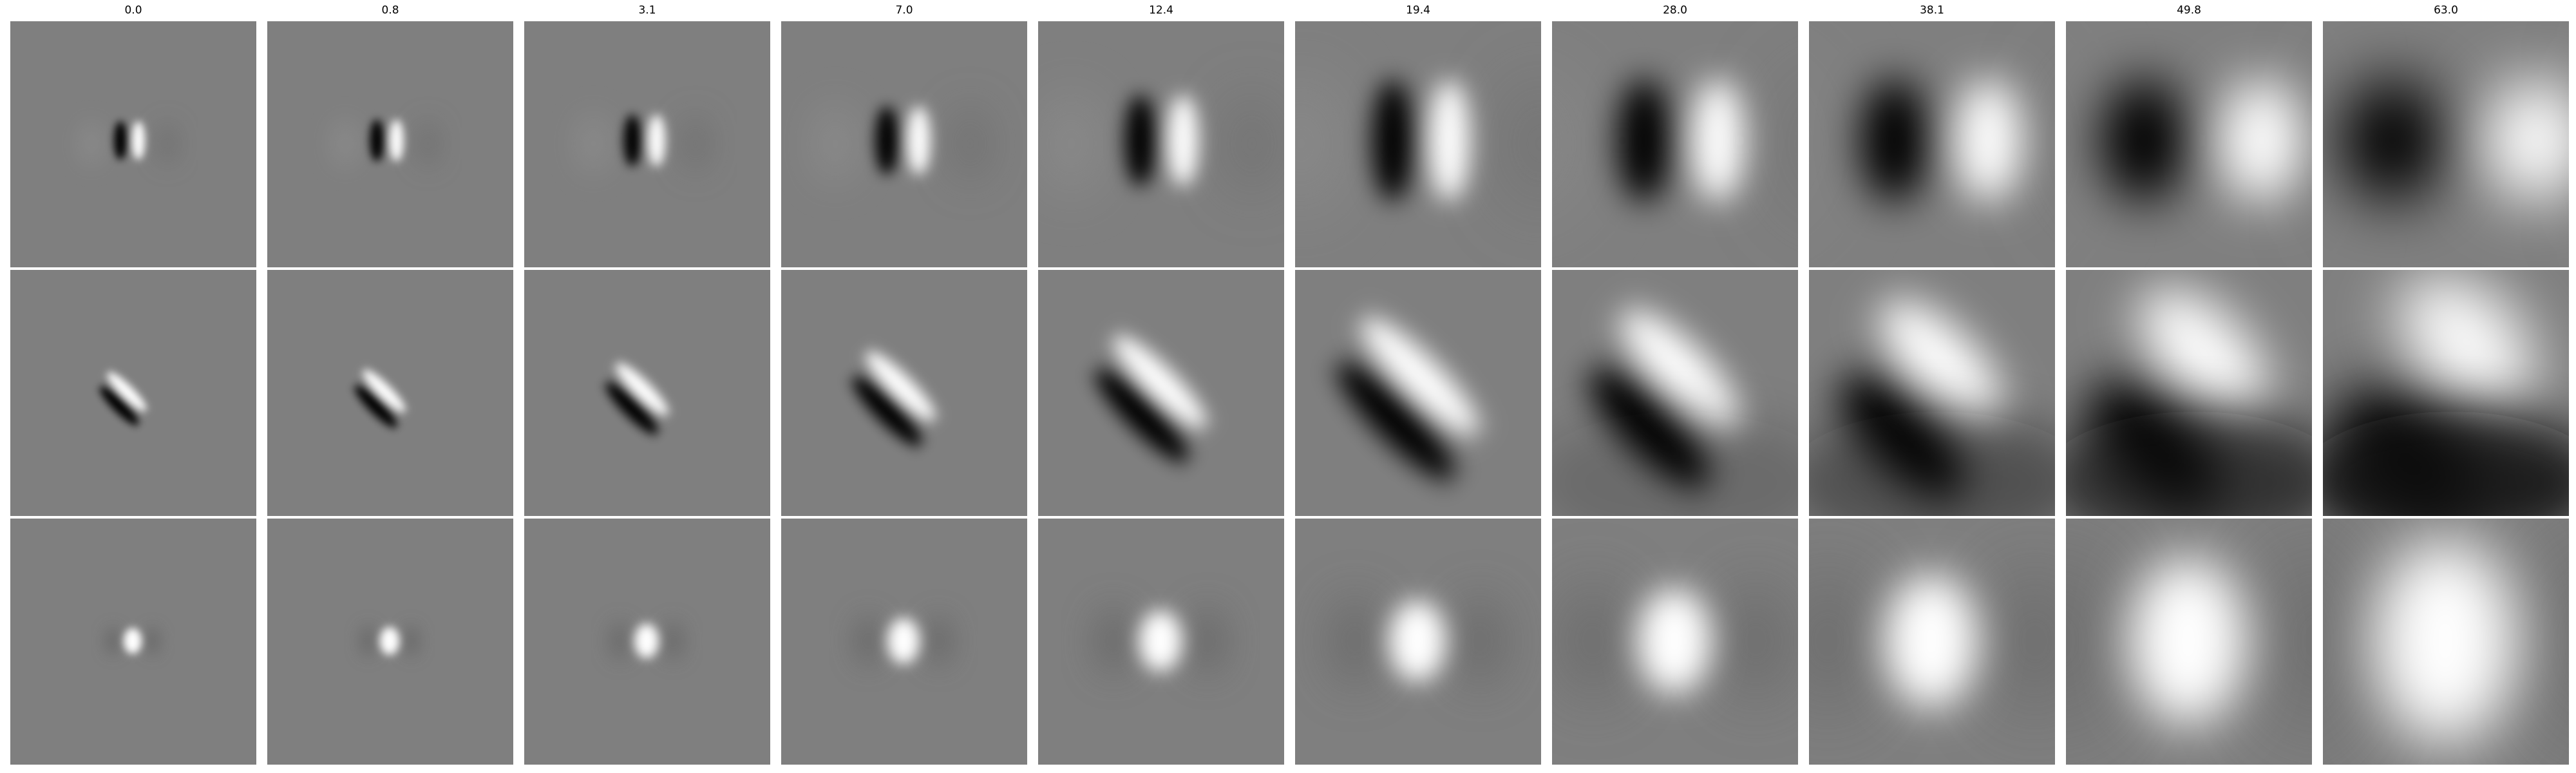 The width and height of the screenshot is (2576, 773). I want to click on filter-image-r1-c3, so click(904, 393).